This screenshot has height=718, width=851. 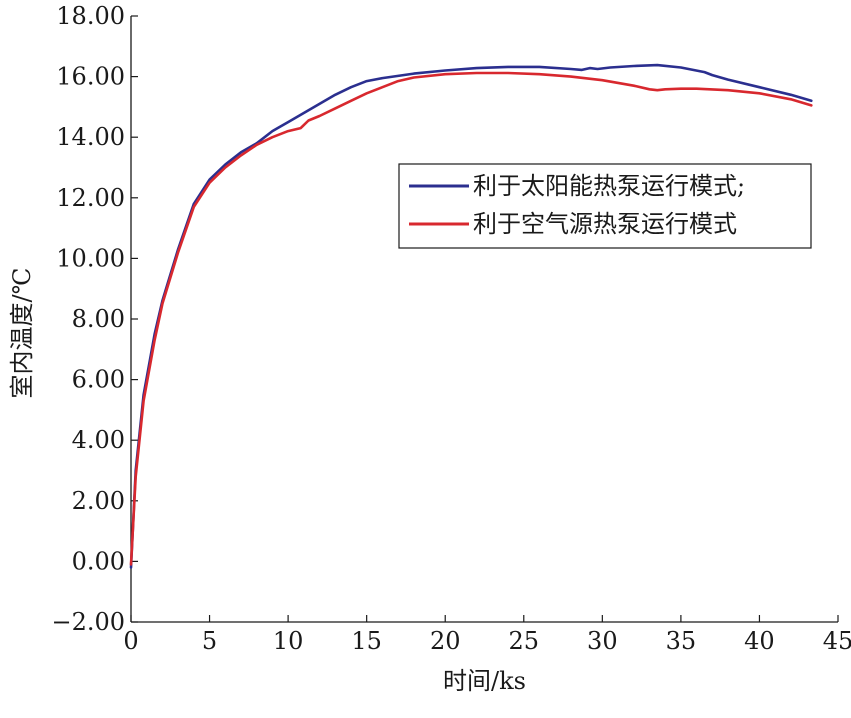 What do you see at coordinates (602, 641) in the screenshot?
I see `x-tick-label: 30` at bounding box center [602, 641].